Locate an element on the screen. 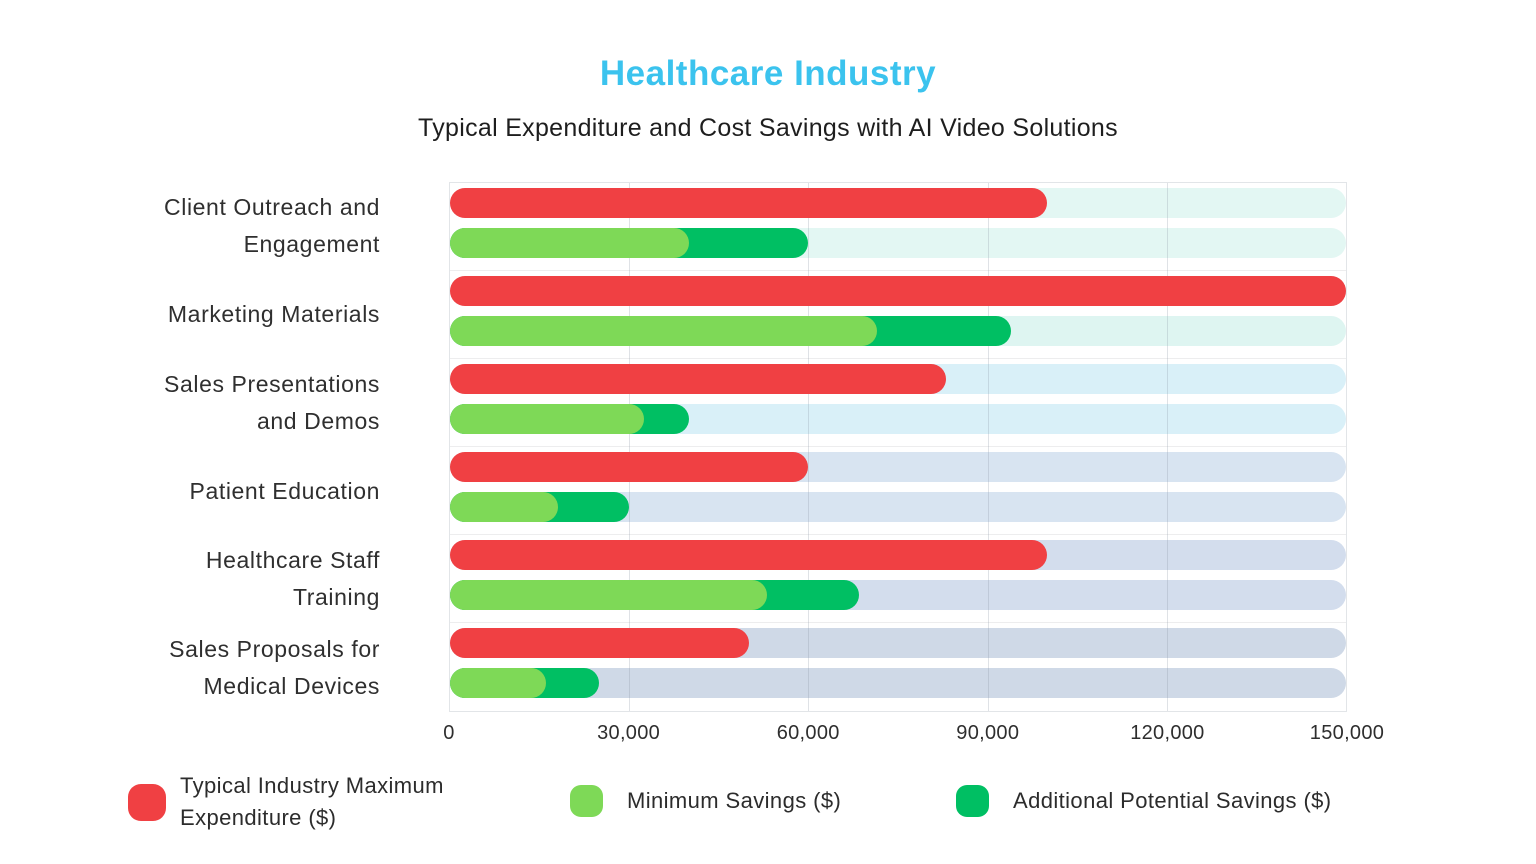 The height and width of the screenshot is (864, 1536). category-label: Sales Presentations and Demos is located at coordinates (190, 403).